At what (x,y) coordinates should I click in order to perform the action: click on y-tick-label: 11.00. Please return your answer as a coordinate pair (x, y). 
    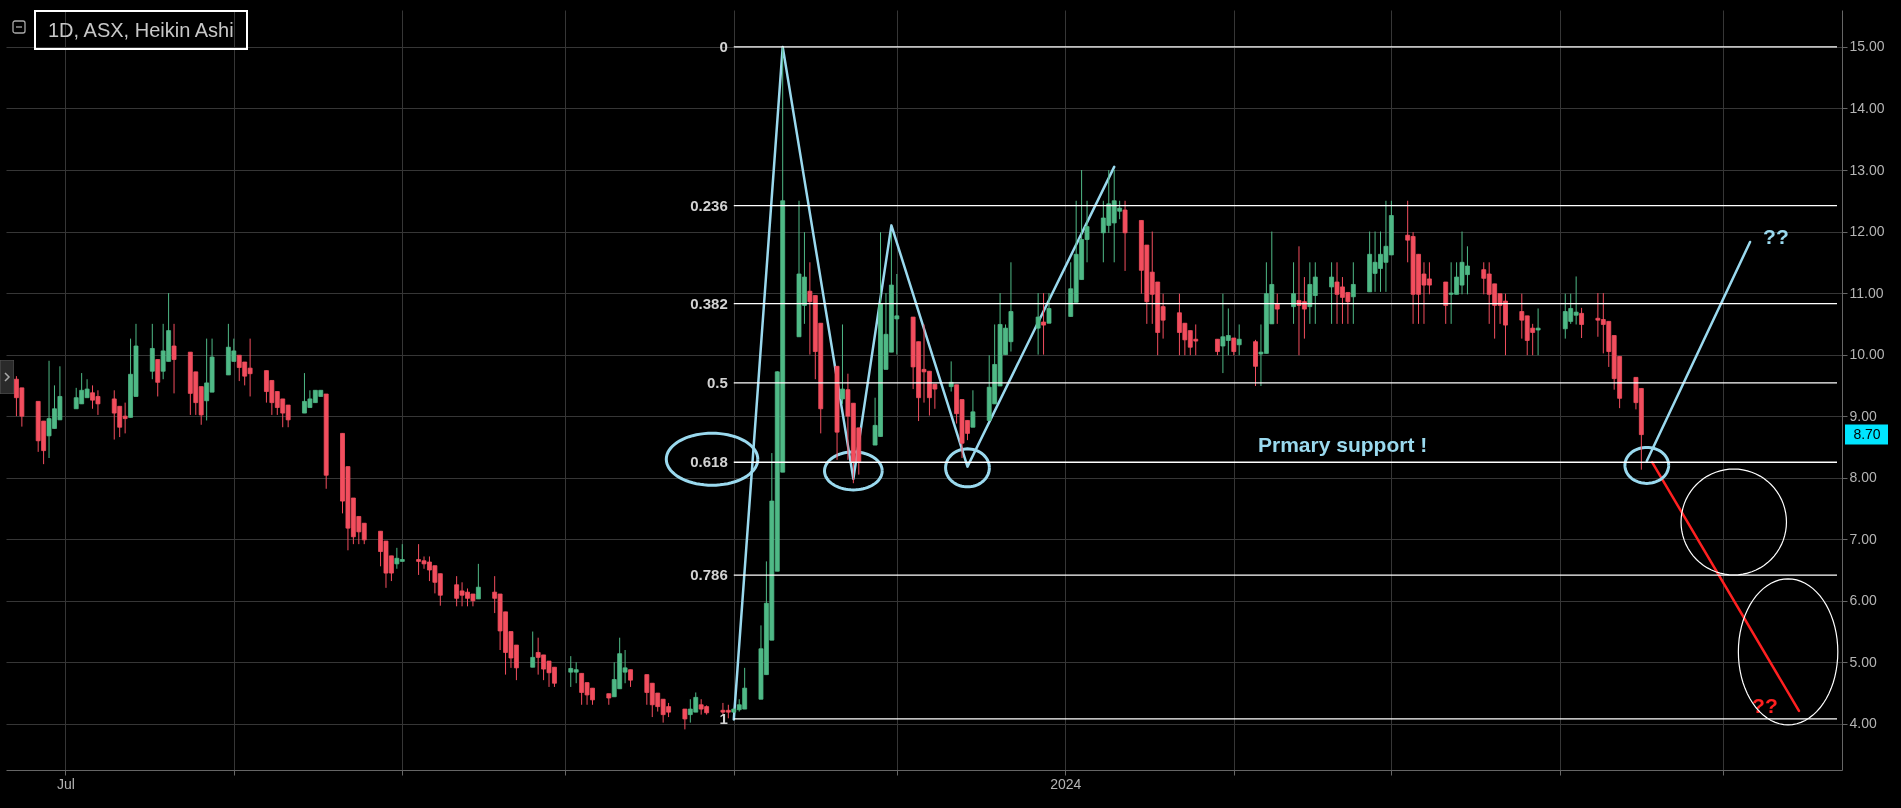
    Looking at the image, I should click on (1866, 292).